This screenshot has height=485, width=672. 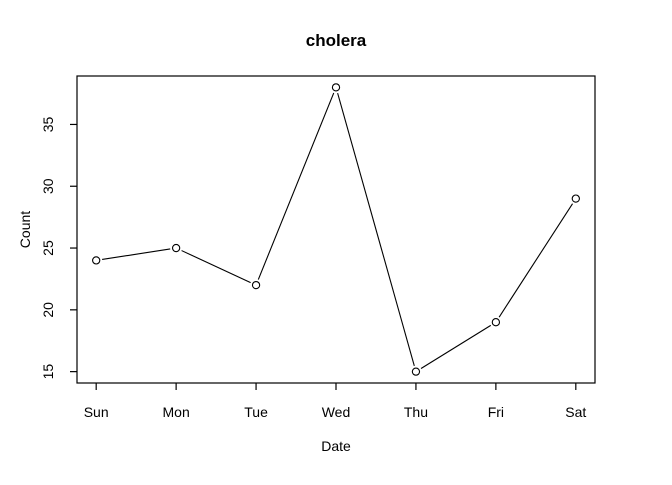 I want to click on x-tick-label: Sun, so click(x=96, y=412).